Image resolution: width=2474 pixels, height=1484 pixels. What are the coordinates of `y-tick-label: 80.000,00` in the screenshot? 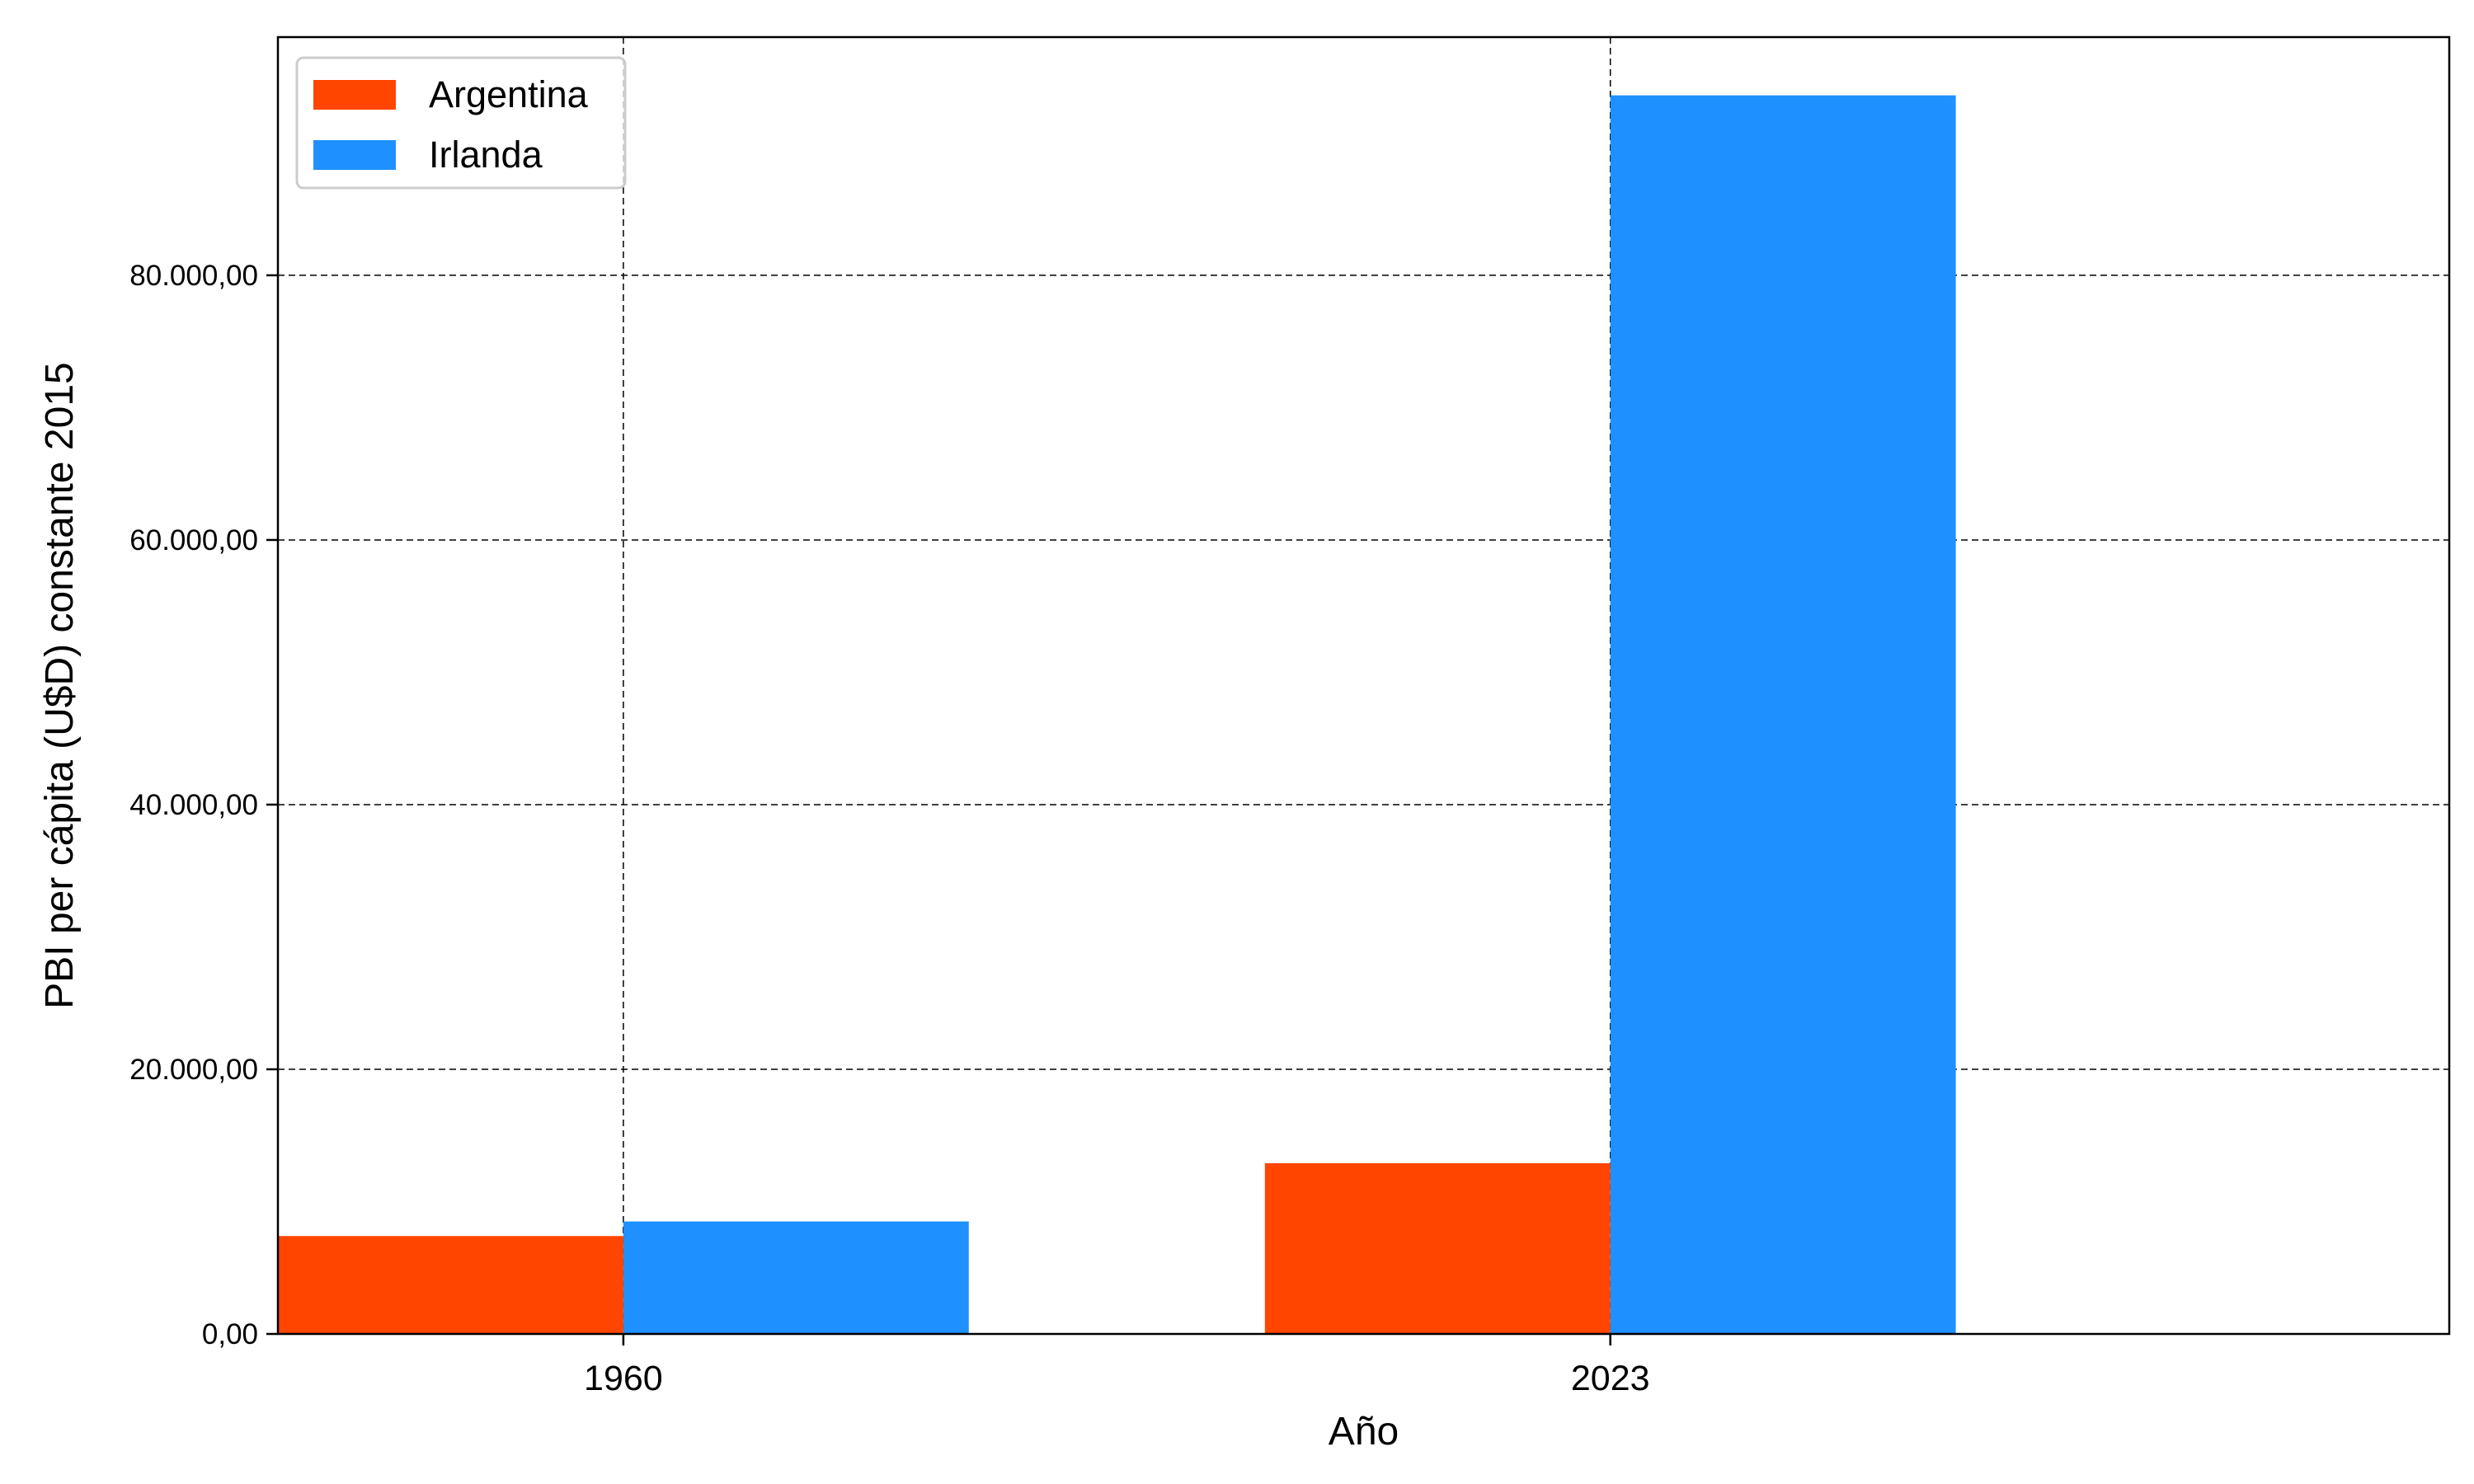 It's located at (193, 276).